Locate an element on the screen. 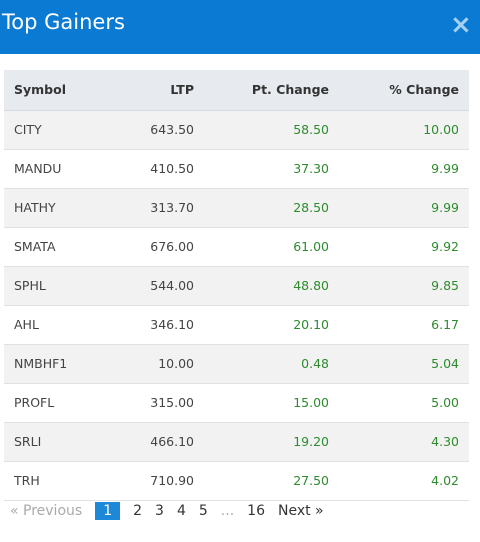  table-row: SMATA 676.00 61.00 9.92 is located at coordinates (236, 246).